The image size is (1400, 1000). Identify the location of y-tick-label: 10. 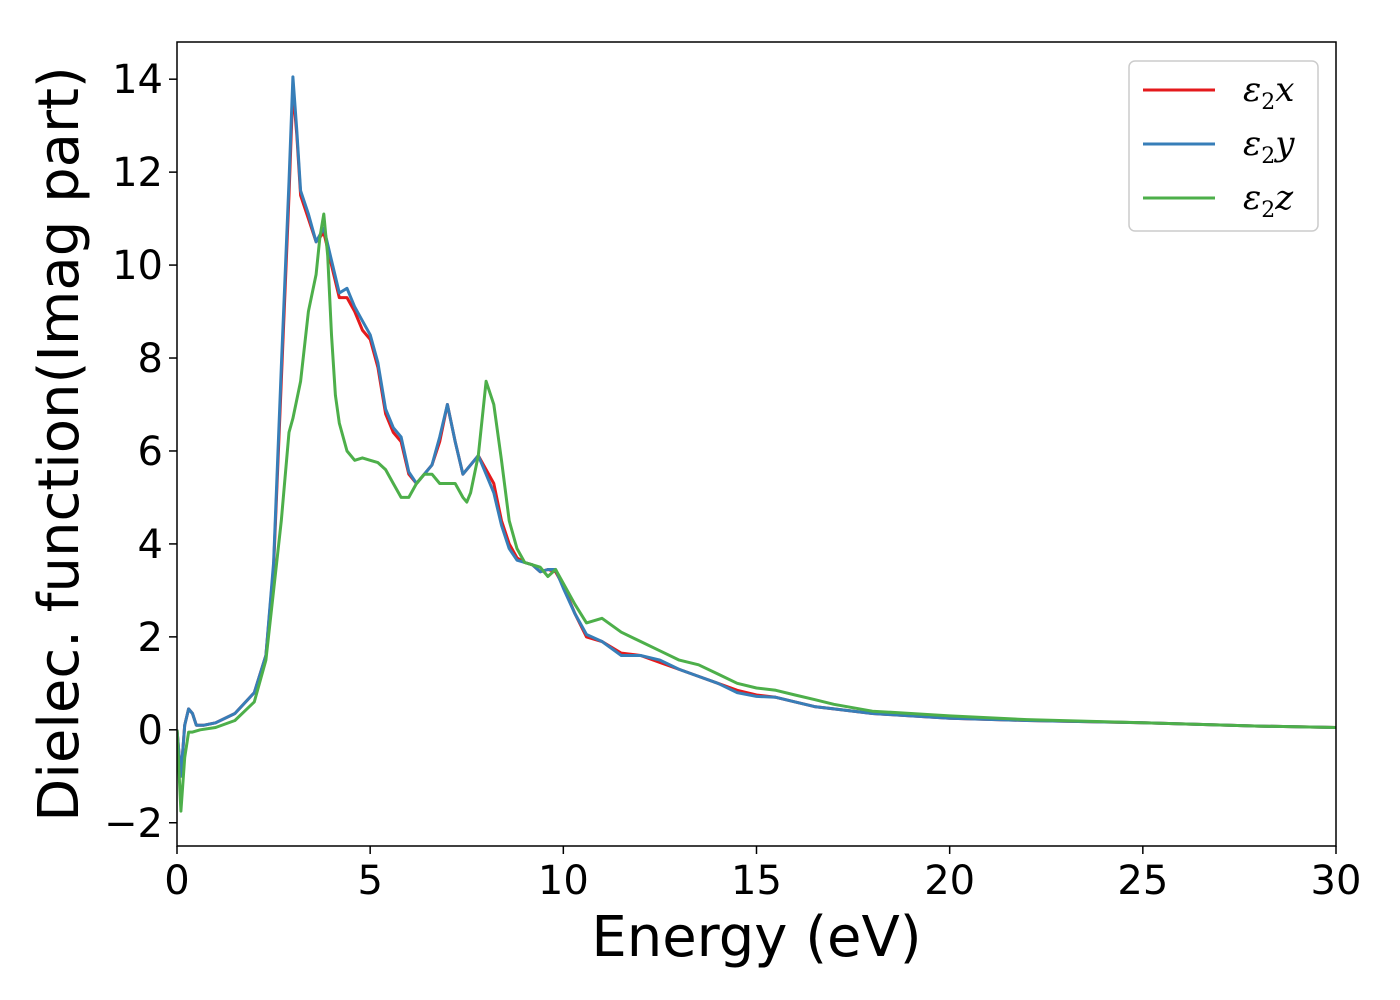
(137, 266).